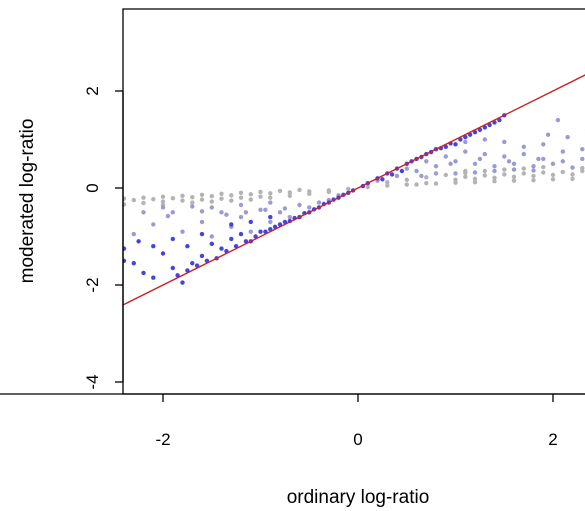  What do you see at coordinates (27, 201) in the screenshot?
I see `y-axis-title: moderated log-ratio` at bounding box center [27, 201].